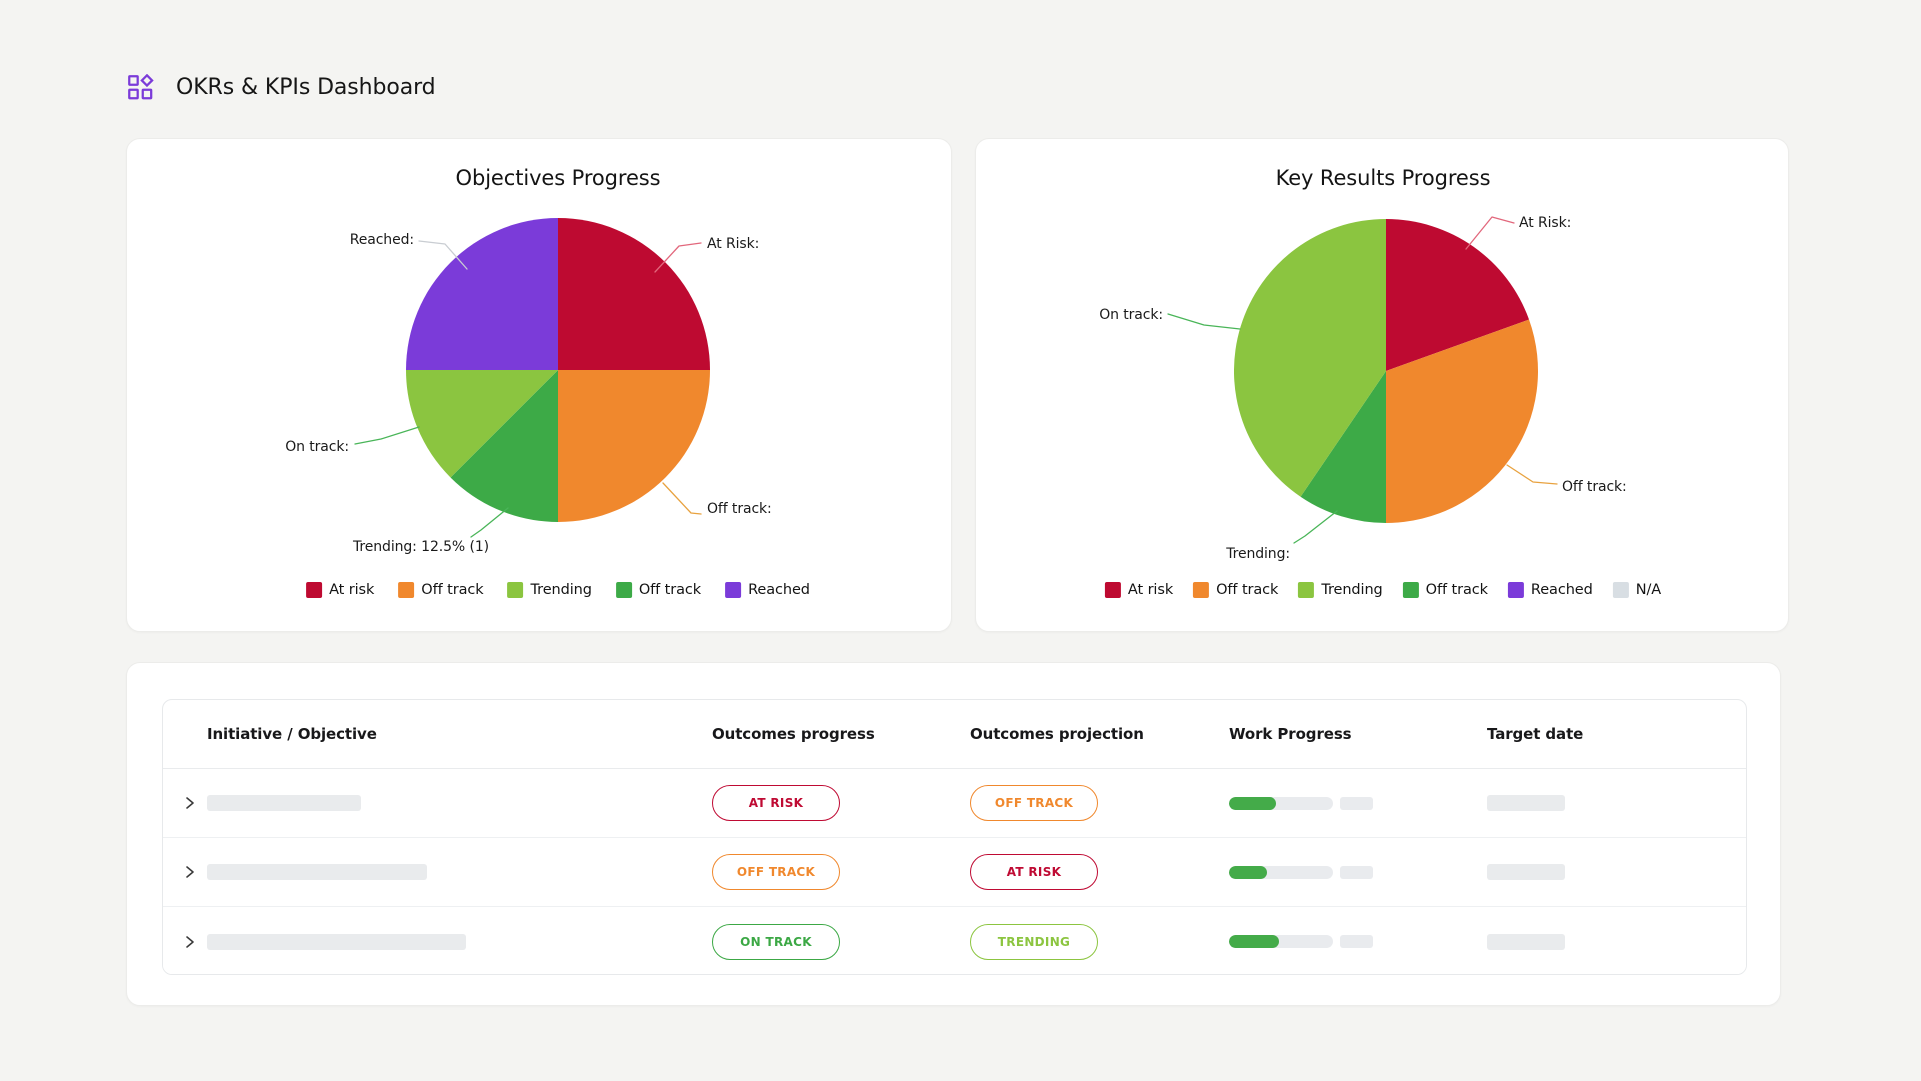  Describe the element at coordinates (381, 240) in the screenshot. I see `callout-reached: Reached:` at that location.